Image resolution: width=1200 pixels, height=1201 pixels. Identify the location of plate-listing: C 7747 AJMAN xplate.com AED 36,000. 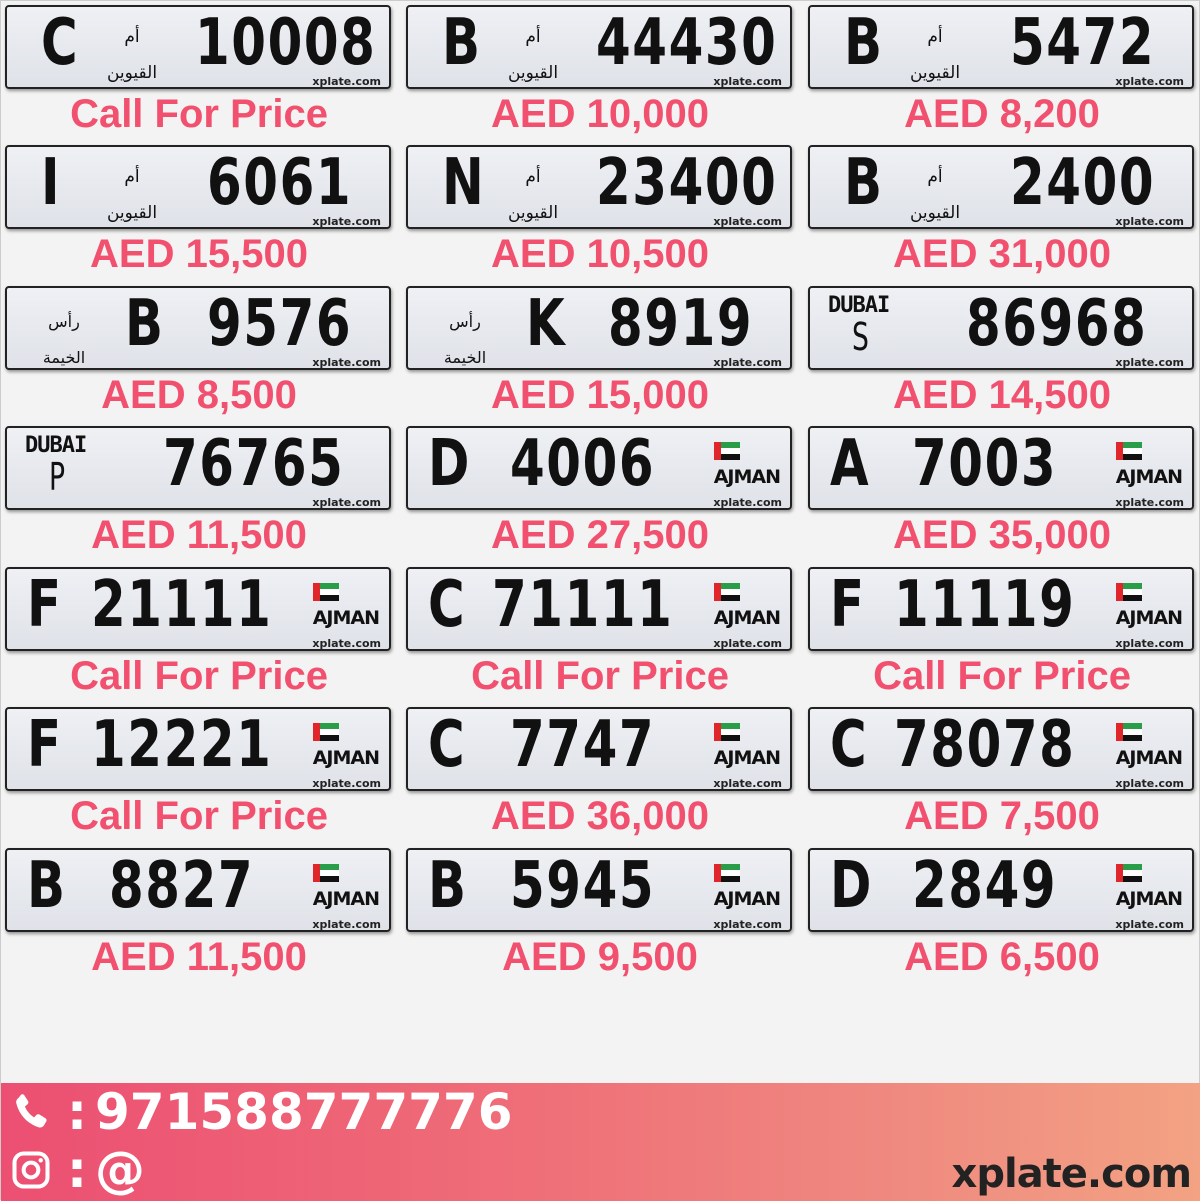
(600, 777).